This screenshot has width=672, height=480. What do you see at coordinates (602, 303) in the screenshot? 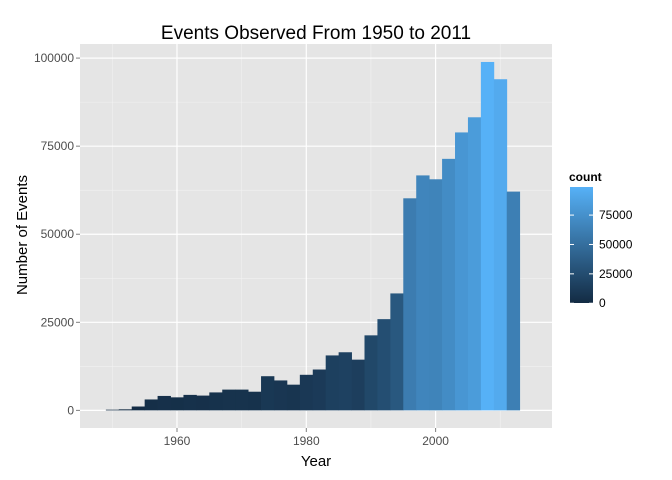
I see `legend-label: 0` at bounding box center [602, 303].